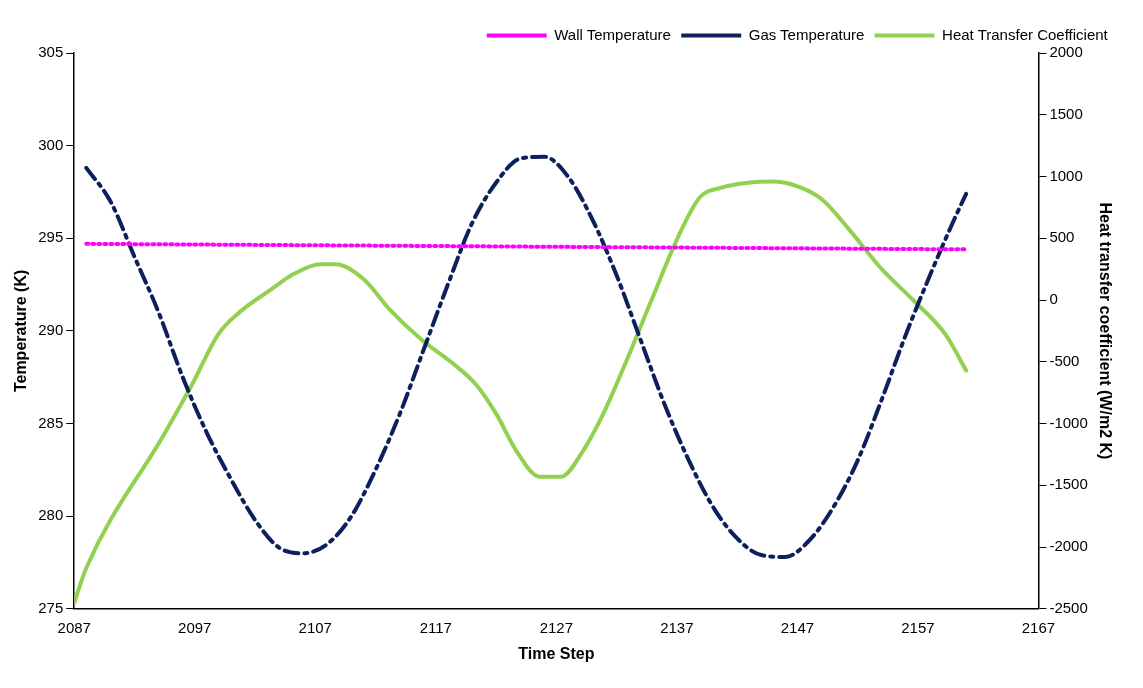 This screenshot has width=1143, height=688. What do you see at coordinates (1068, 607) in the screenshot?
I see `y2-tick-label: -2500` at bounding box center [1068, 607].